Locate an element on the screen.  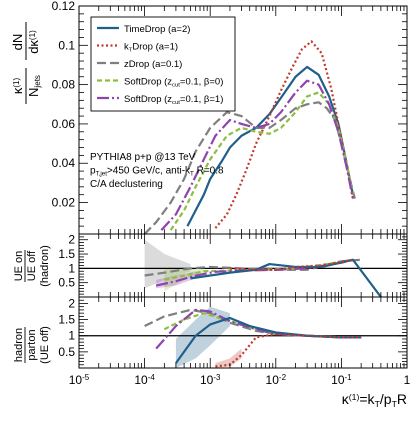
svg-text: dN is located at coordinates (17, 42).